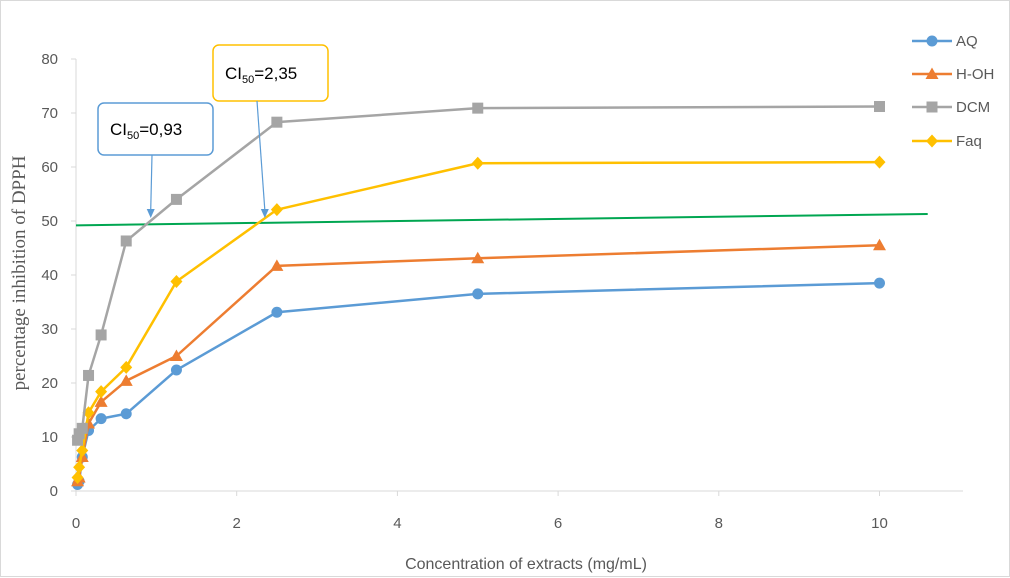 This screenshot has width=1010, height=578. Describe the element at coordinates (879, 523) in the screenshot. I see `x-tick-label: 10` at that location.